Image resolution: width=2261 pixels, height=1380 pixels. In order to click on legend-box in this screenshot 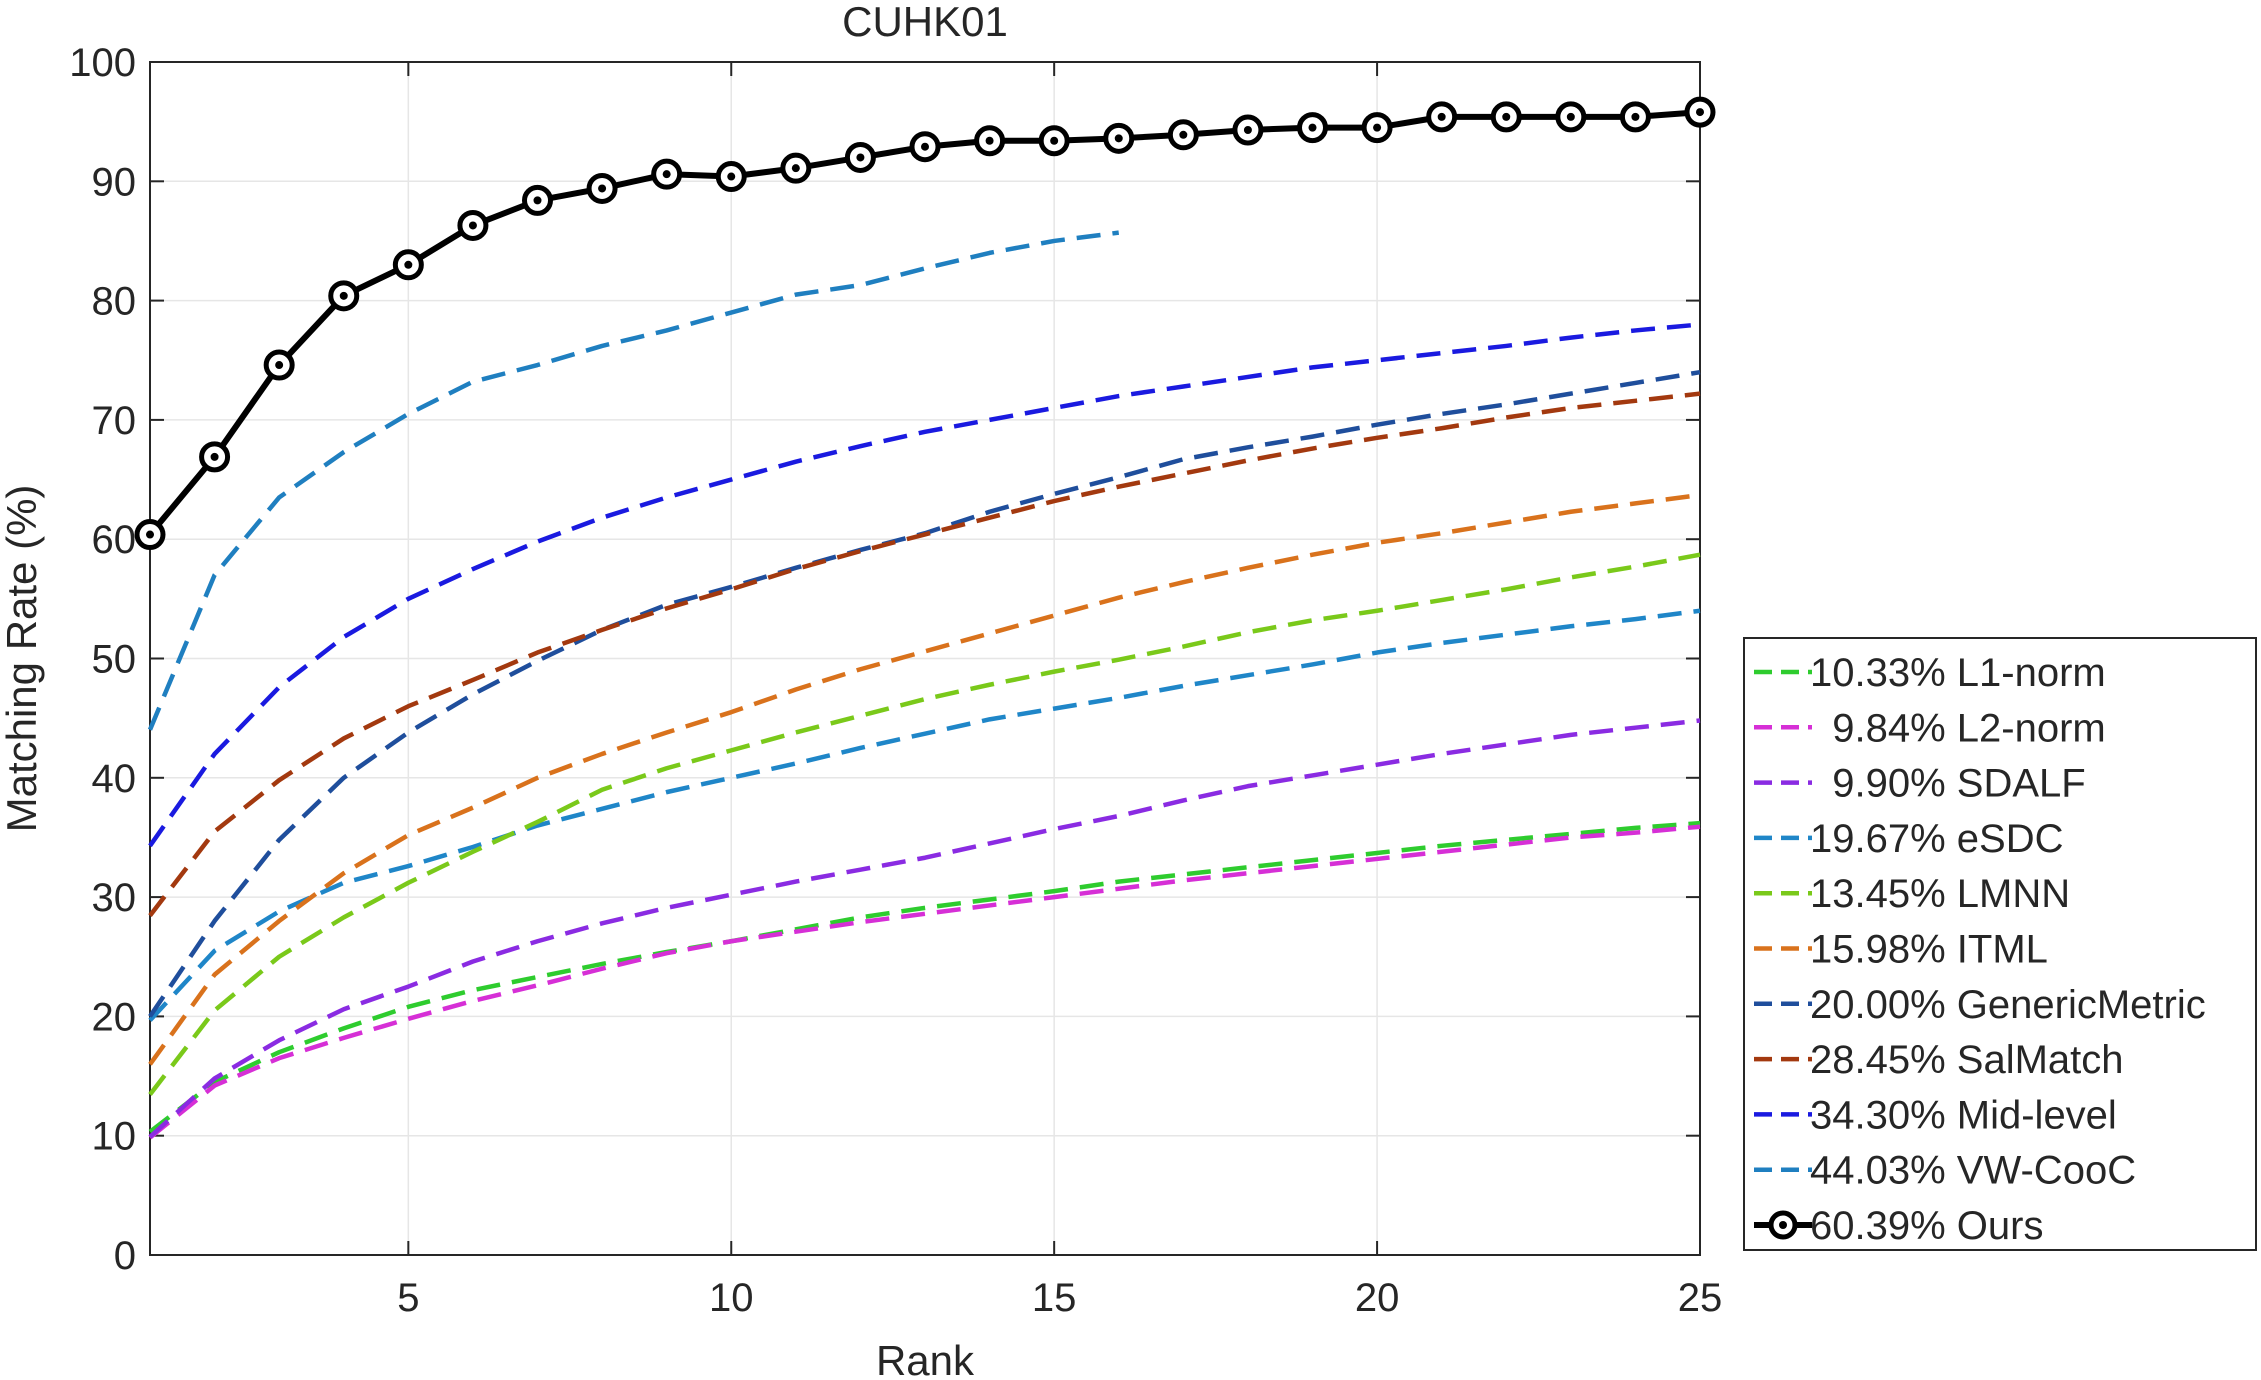, I will do `click(2000, 944)`.